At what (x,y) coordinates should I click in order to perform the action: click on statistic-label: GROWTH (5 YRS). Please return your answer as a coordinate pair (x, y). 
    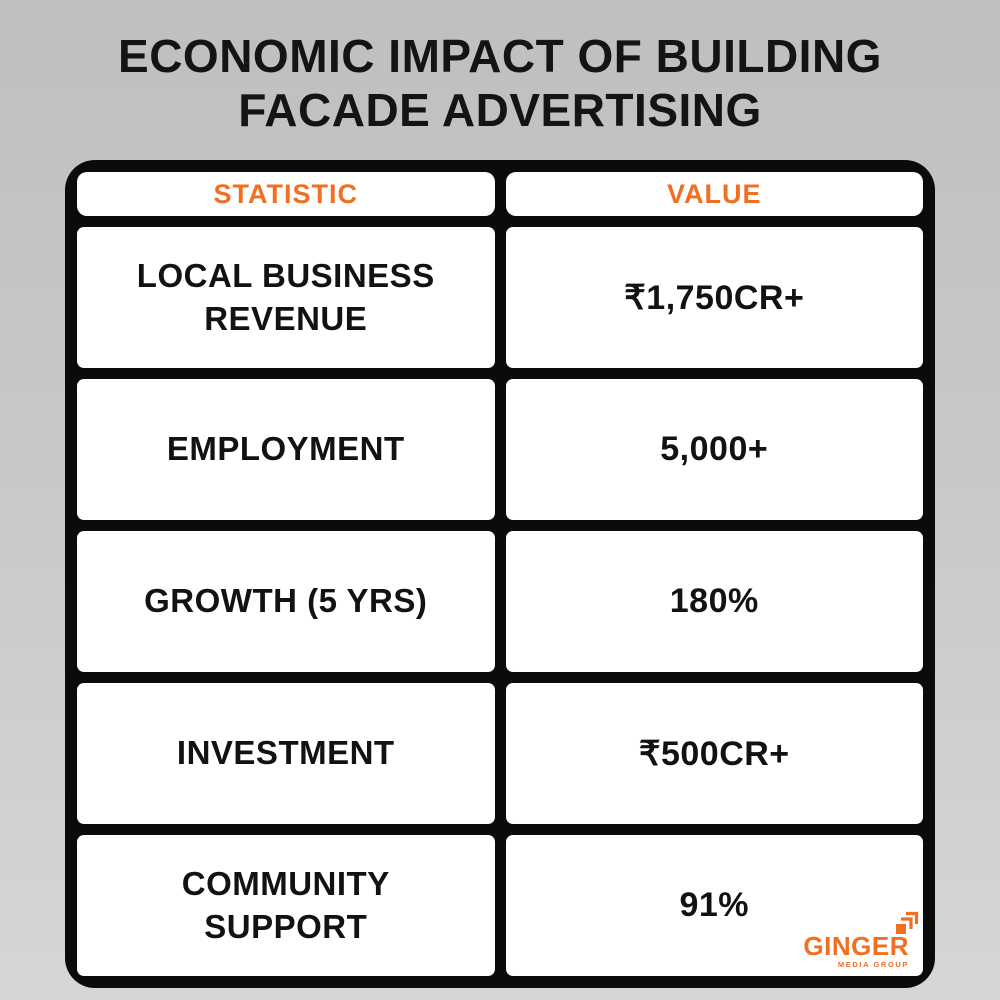
    Looking at the image, I should click on (286, 601).